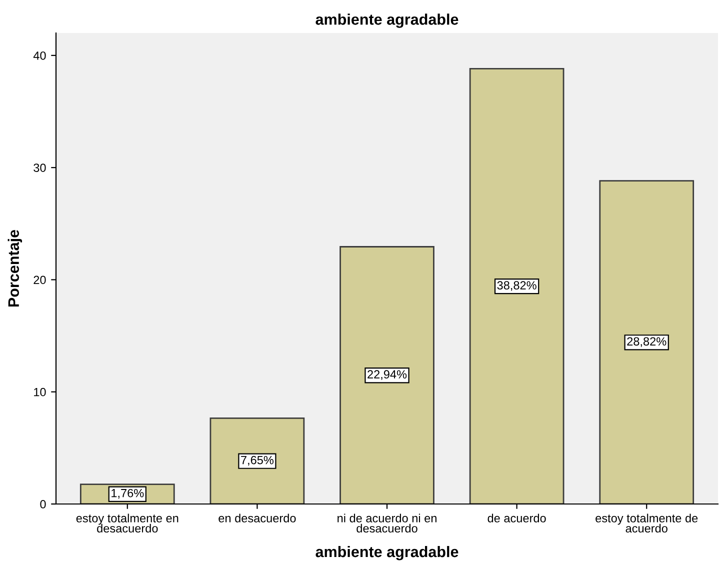 This screenshot has height=575, width=725. I want to click on x-tick-label: ni de acuerdo ni en desacuerdo, so click(387, 523).